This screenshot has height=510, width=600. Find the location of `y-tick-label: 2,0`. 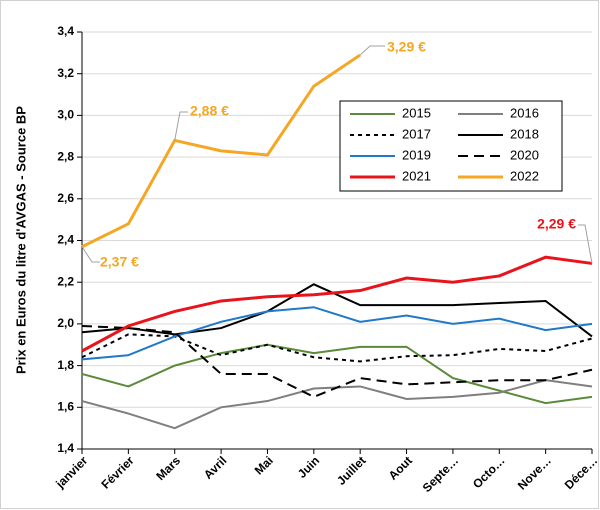

y-tick-label: 2,0 is located at coordinates (65, 323).